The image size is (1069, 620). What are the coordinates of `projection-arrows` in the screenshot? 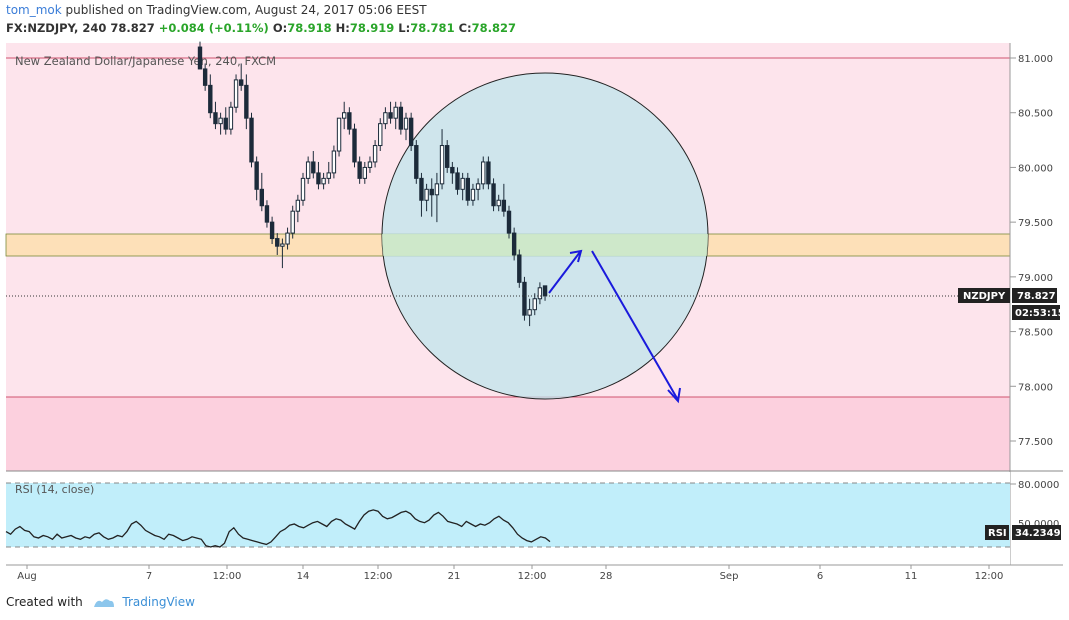 It's located at (614, 326).